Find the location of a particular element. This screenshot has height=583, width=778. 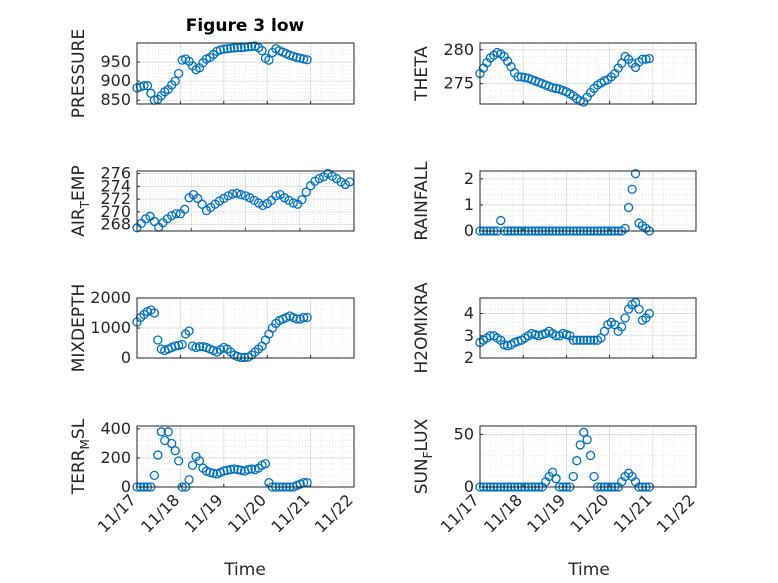

terr_msl-x-tick-label: 11/19 is located at coordinates (204, 513).